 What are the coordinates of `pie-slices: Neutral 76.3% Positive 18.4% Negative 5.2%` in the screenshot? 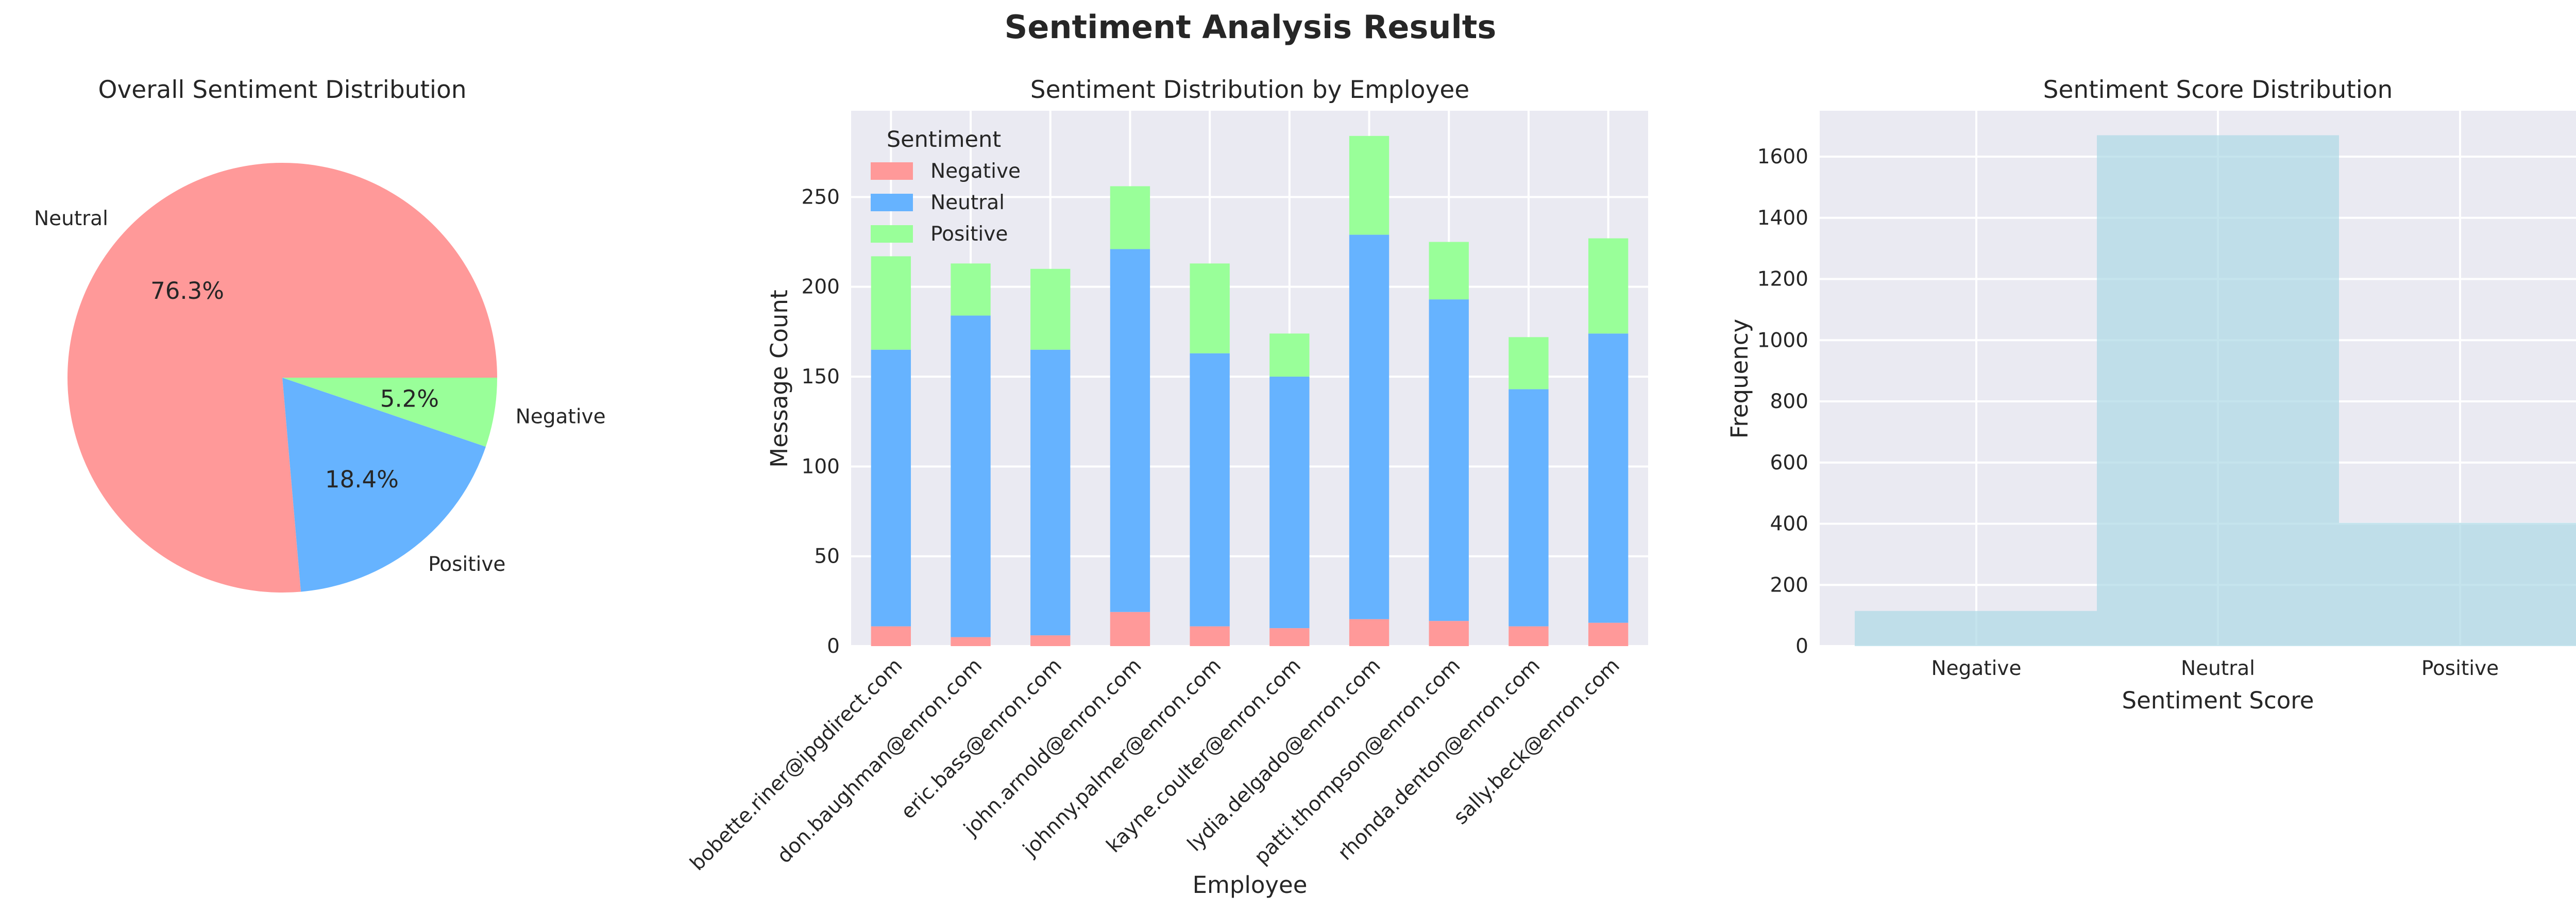 It's located at (320, 378).